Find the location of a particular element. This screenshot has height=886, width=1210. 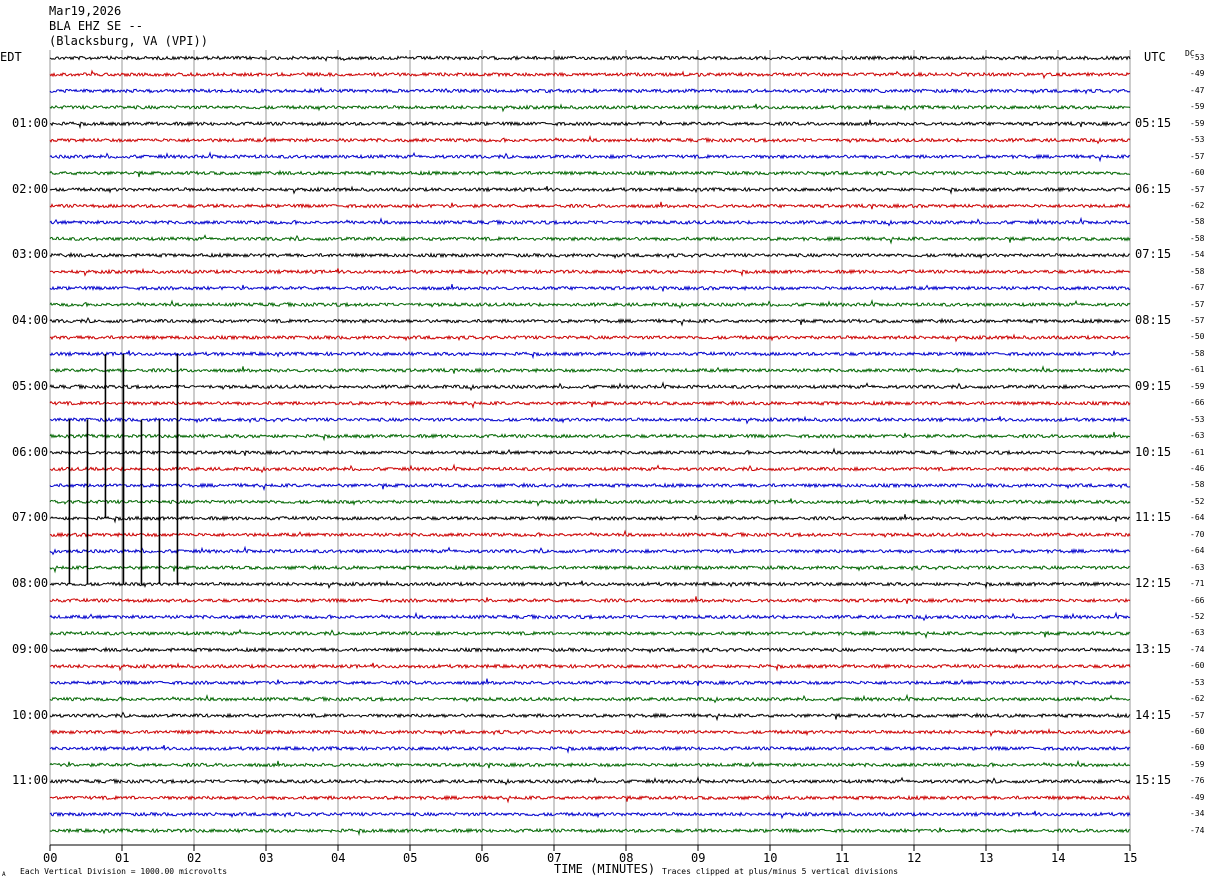

x-tick-label: 09 is located at coordinates (698, 858).